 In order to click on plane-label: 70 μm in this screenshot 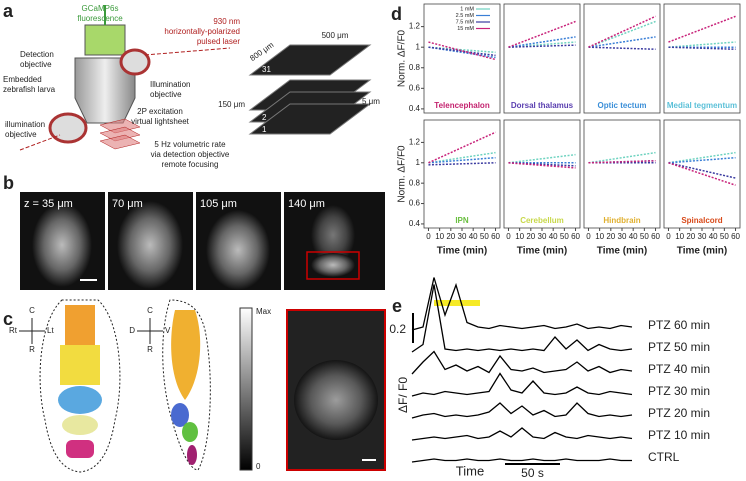, I will do `click(127, 204)`.